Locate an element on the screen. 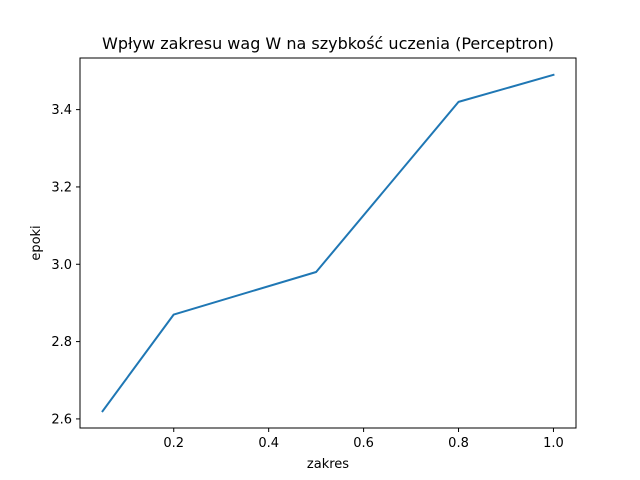 This screenshot has width=640, height=480. x-tick-label: 0.4 is located at coordinates (268, 443).